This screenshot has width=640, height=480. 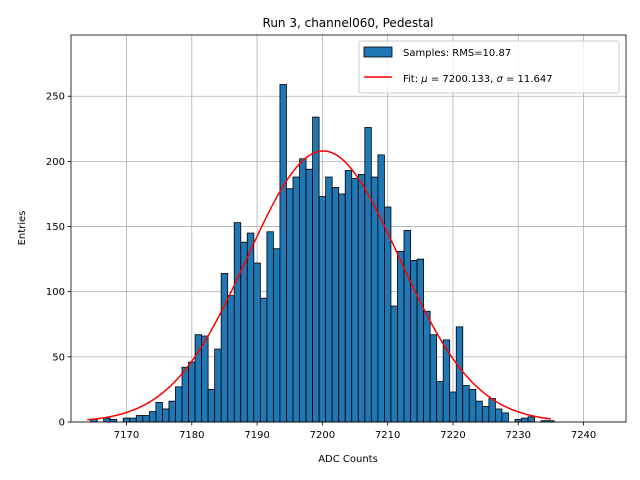 I want to click on y-axis-label: Entries, so click(x=22, y=228).